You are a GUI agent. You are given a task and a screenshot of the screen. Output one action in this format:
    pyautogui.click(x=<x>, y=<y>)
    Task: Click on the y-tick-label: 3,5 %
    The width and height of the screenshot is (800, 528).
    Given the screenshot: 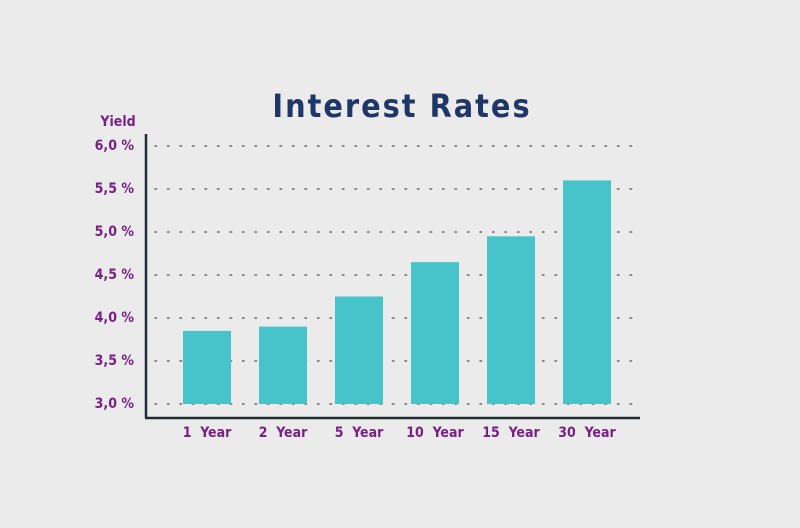 What is the action you would take?
    pyautogui.click(x=115, y=361)
    